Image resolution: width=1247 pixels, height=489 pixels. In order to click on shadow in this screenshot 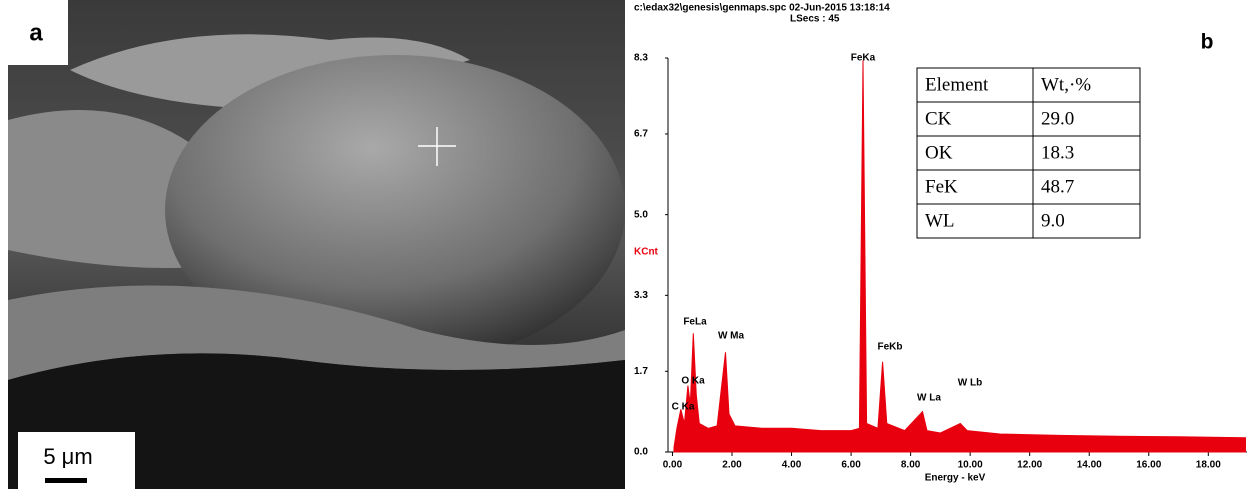, I will do `click(316, 421)`.